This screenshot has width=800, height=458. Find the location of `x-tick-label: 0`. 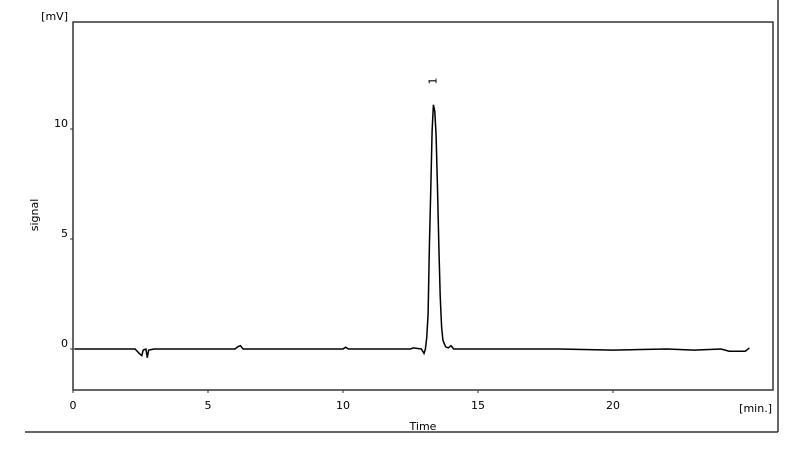

x-tick-label: 0 is located at coordinates (73, 405).